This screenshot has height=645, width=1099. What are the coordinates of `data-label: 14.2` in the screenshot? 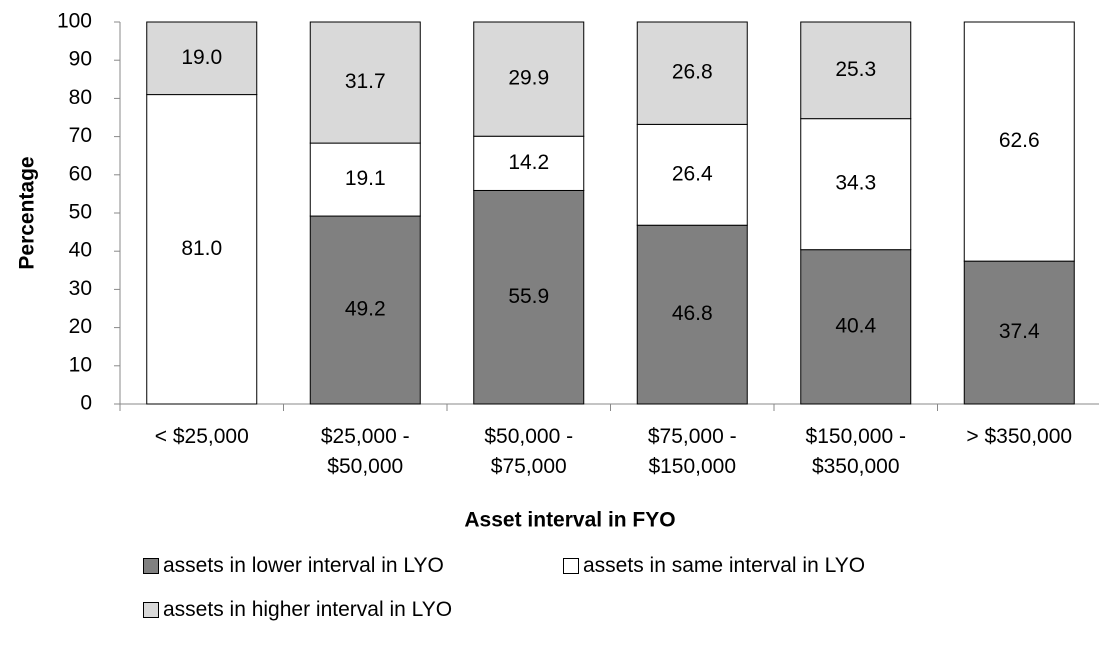 It's located at (528, 162).